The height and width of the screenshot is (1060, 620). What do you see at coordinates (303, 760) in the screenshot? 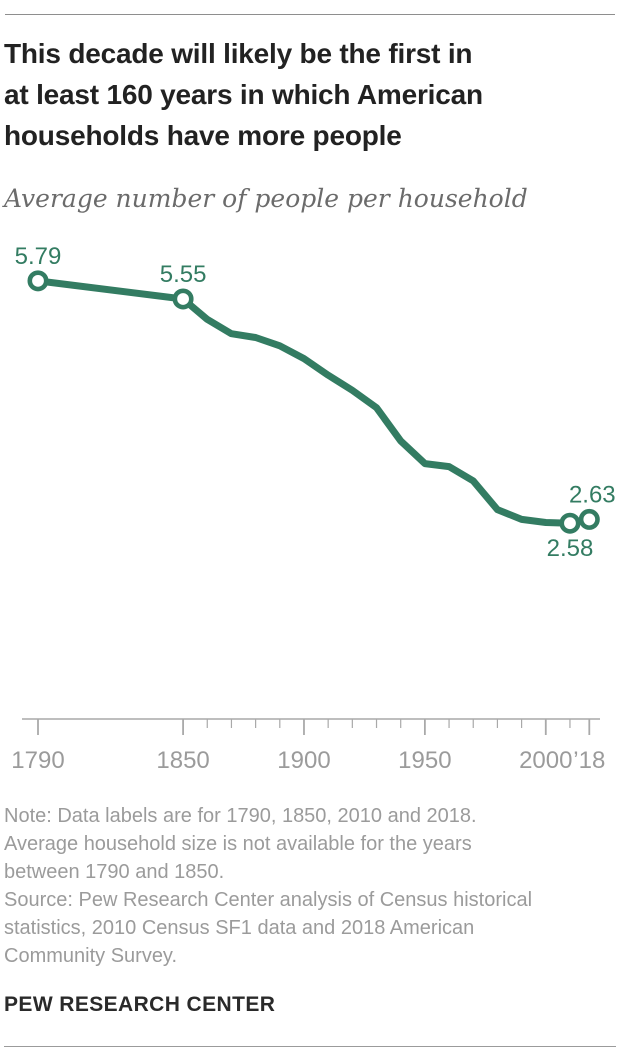
I see `x-axis-tick-label: 1900` at bounding box center [303, 760].